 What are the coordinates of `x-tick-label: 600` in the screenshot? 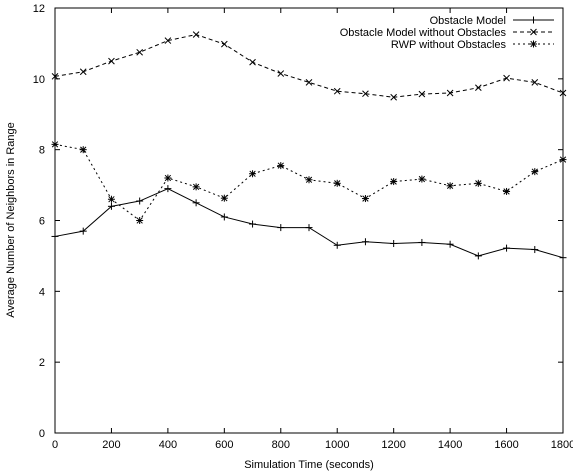 It's located at (224, 445).